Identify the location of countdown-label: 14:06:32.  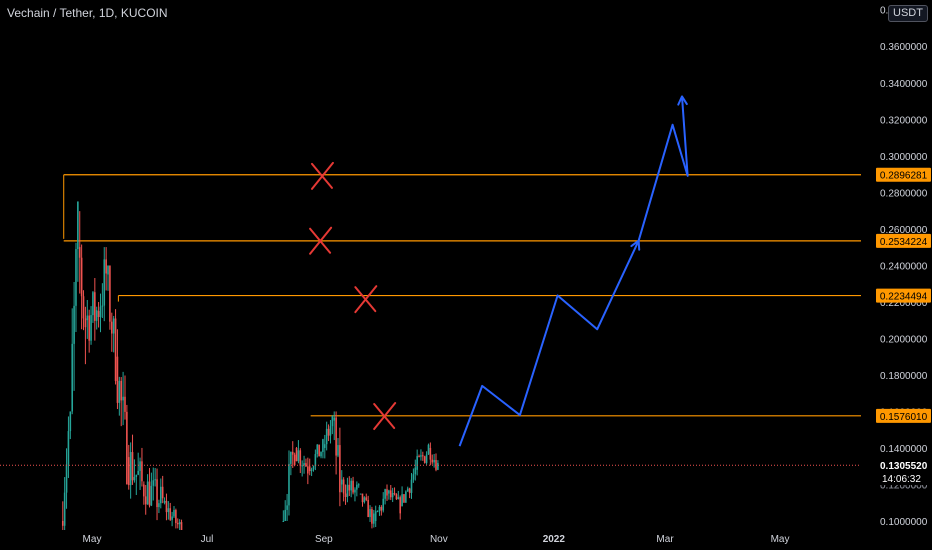
(901, 479).